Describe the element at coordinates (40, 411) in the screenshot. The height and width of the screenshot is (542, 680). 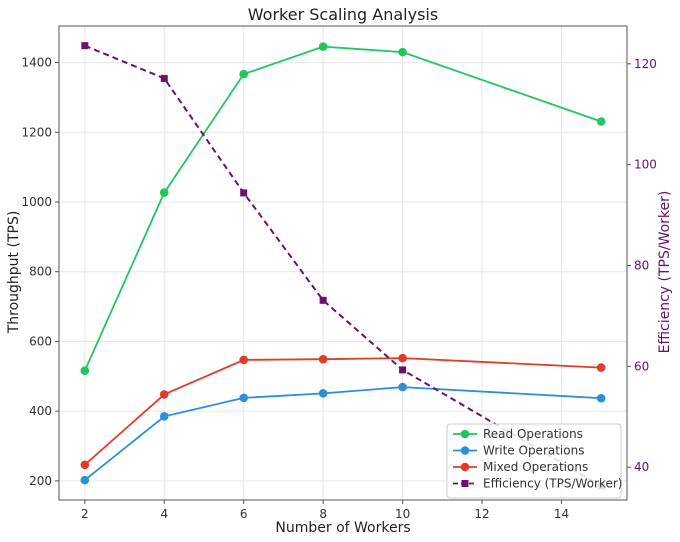
I see `y-tick-label: 400` at that location.